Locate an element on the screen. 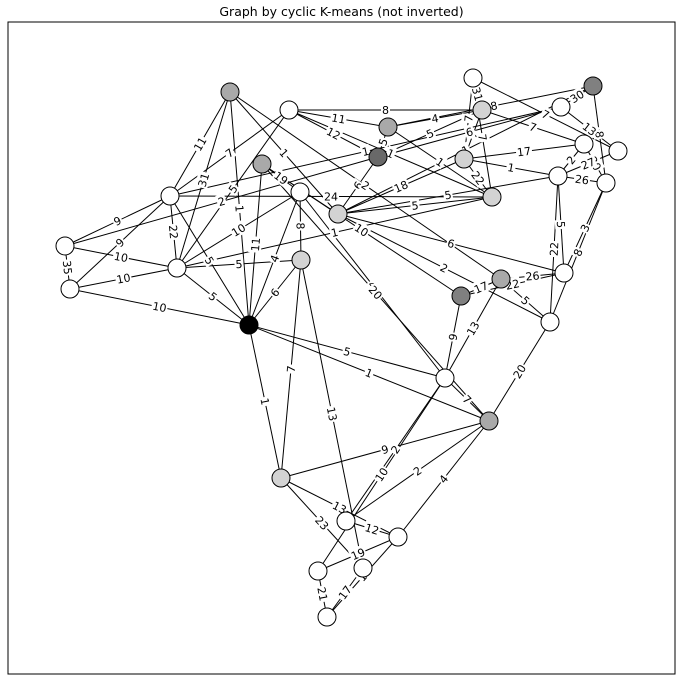 The width and height of the screenshot is (683, 682). edge-weight-label: 1 is located at coordinates (365, 151).